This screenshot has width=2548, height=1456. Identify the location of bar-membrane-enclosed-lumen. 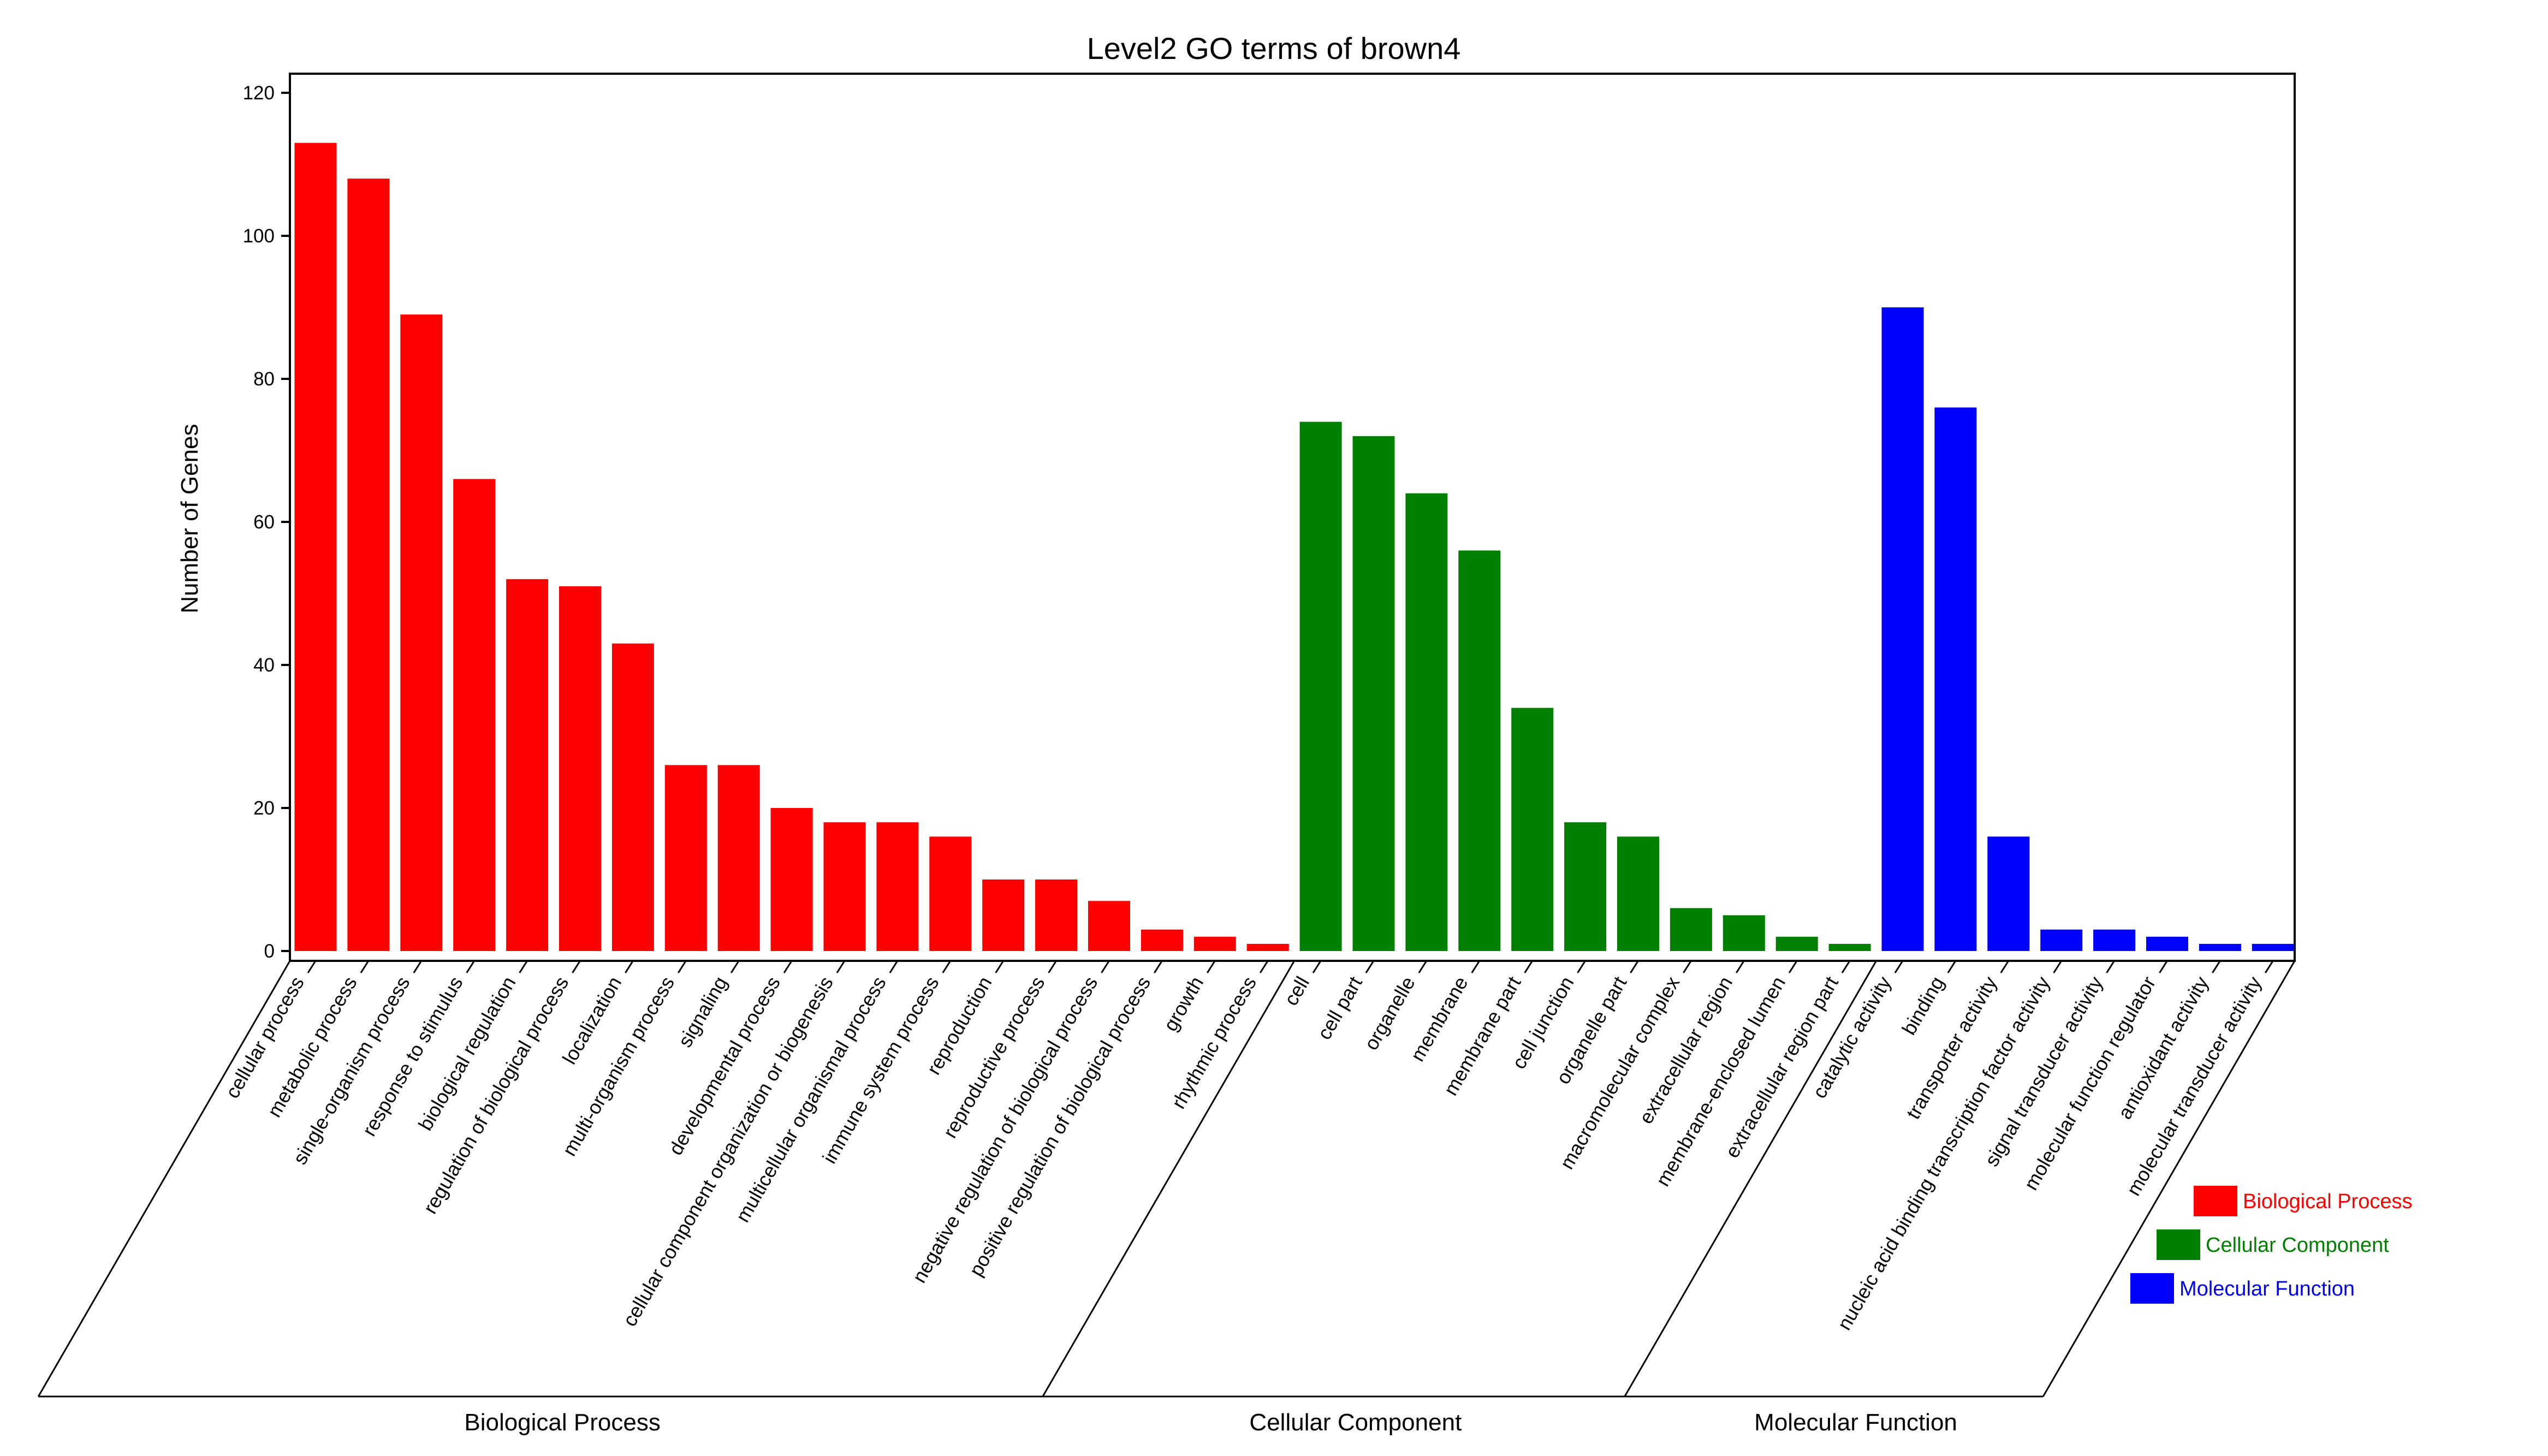
(1796, 943).